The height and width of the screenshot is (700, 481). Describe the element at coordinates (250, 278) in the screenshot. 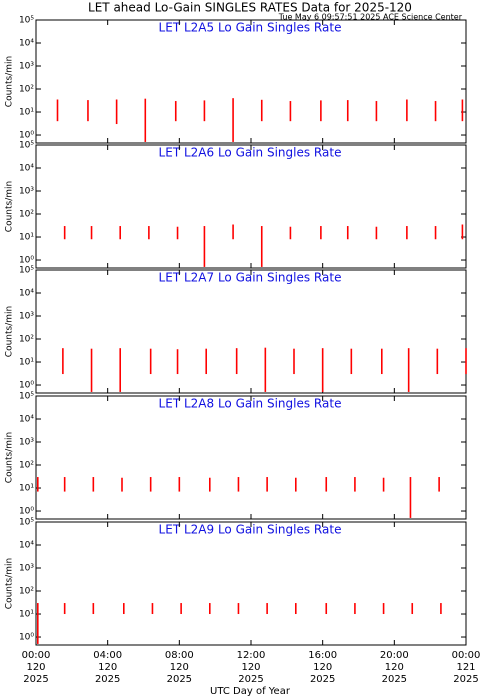

I see `panel-title: LET L2A7 Lo Gain Singles Rate` at that location.